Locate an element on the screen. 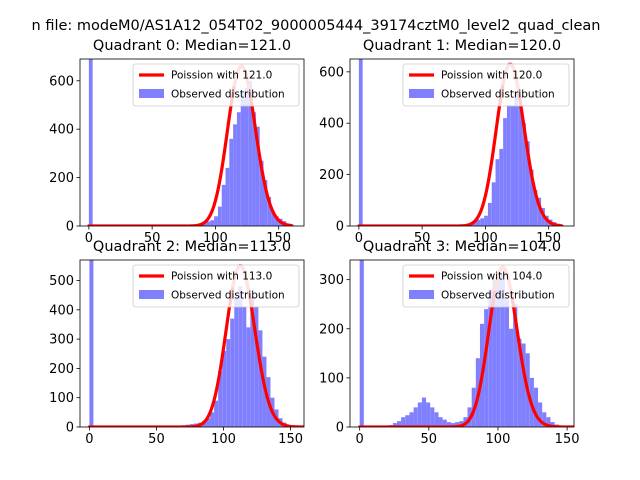  y-tick-label: 400 is located at coordinates (61, 310).